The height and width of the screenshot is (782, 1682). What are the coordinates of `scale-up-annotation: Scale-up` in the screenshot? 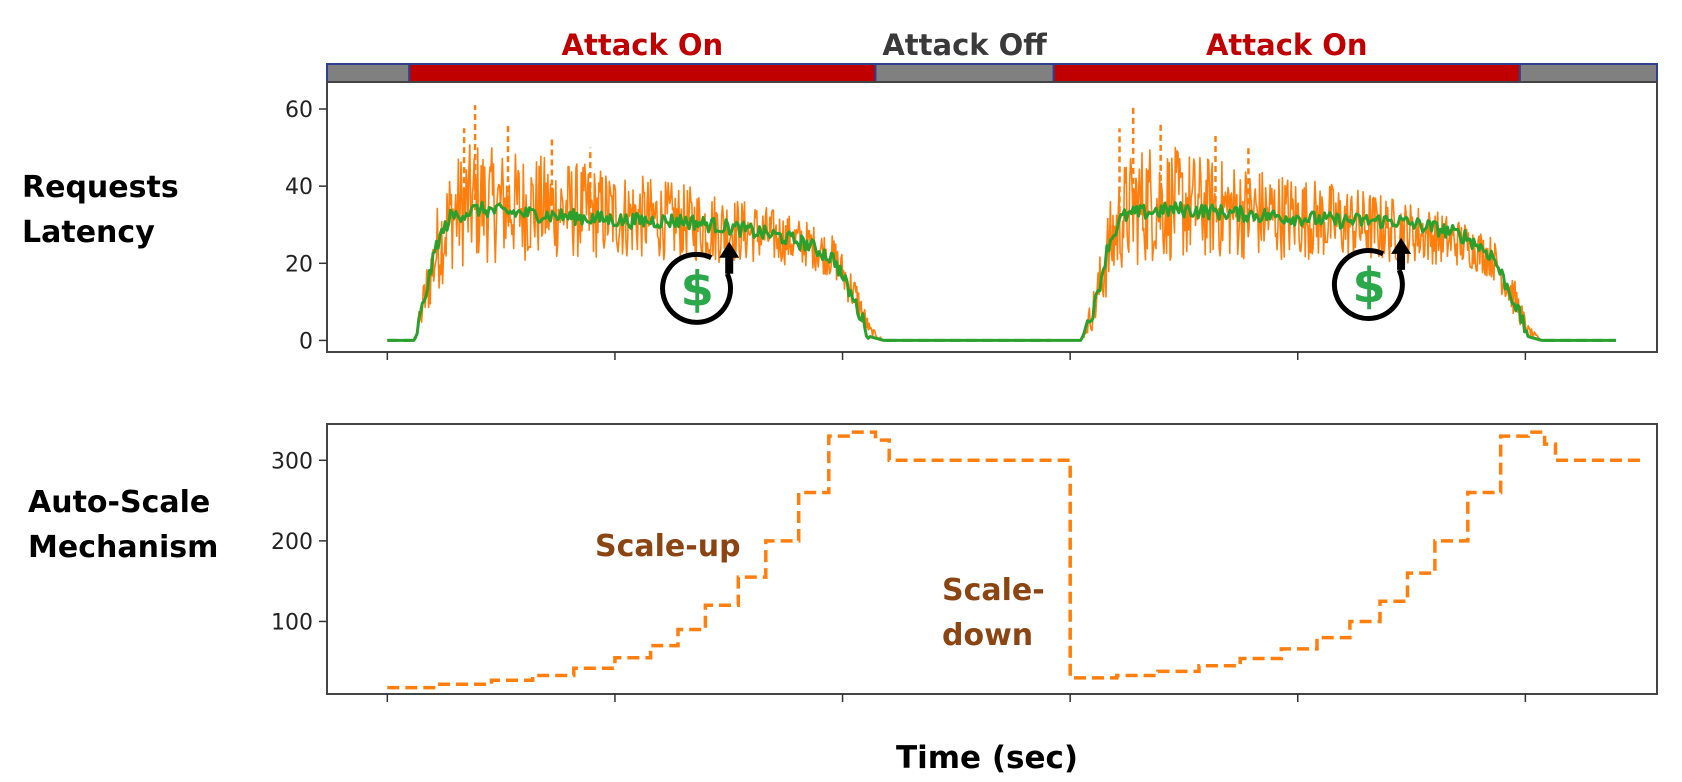 It's located at (668, 546).